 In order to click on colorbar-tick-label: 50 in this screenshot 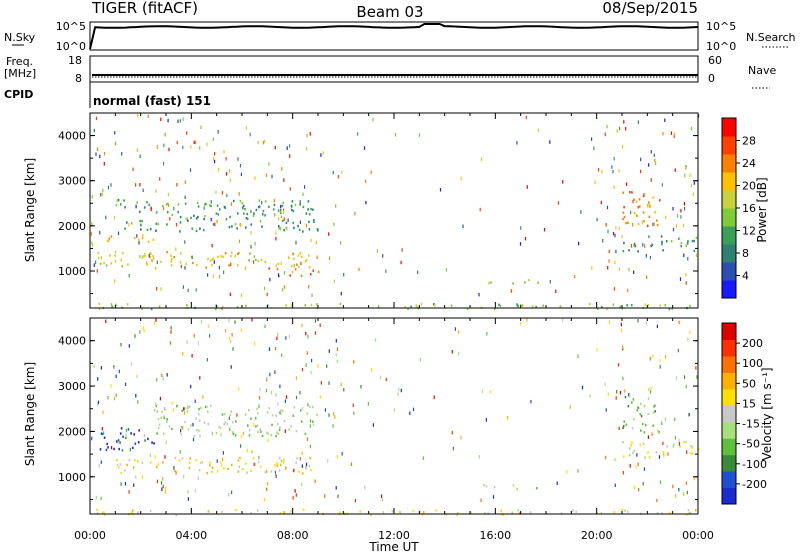, I will do `click(749, 383)`.